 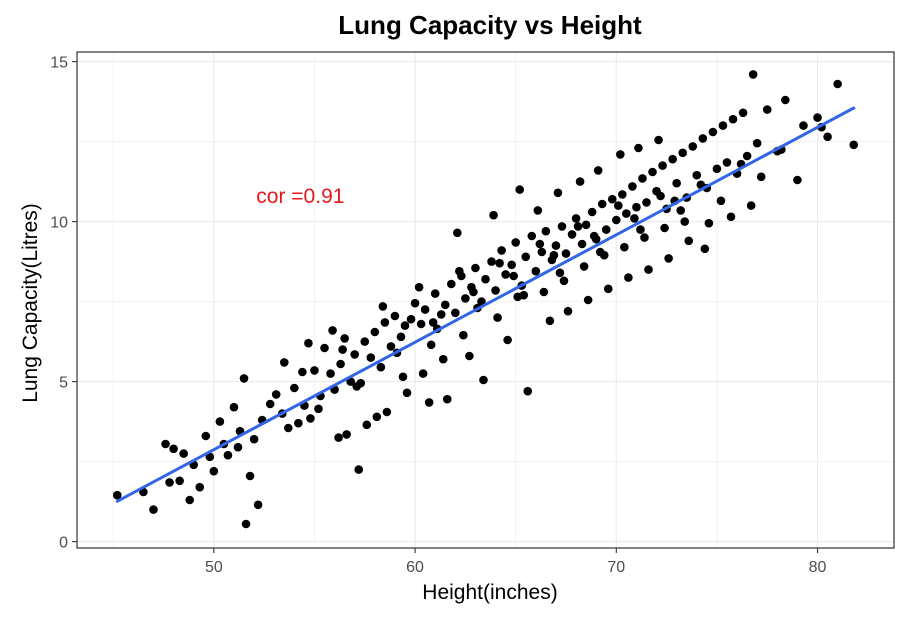 I want to click on y-tick-label: 0, so click(x=63, y=543).